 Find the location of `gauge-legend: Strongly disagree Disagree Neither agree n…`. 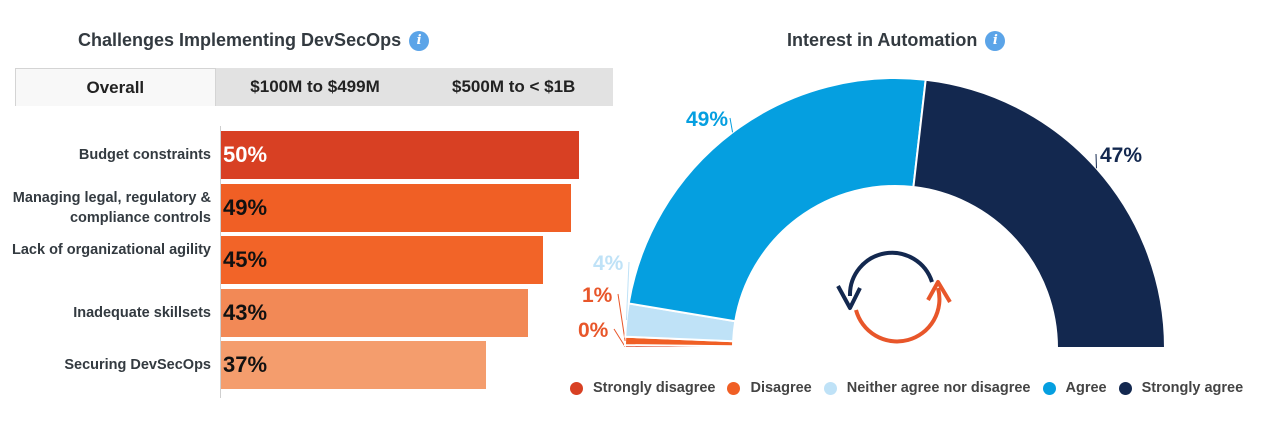

gauge-legend: Strongly disagree Disagree Neither agree n… is located at coordinates (912, 388).